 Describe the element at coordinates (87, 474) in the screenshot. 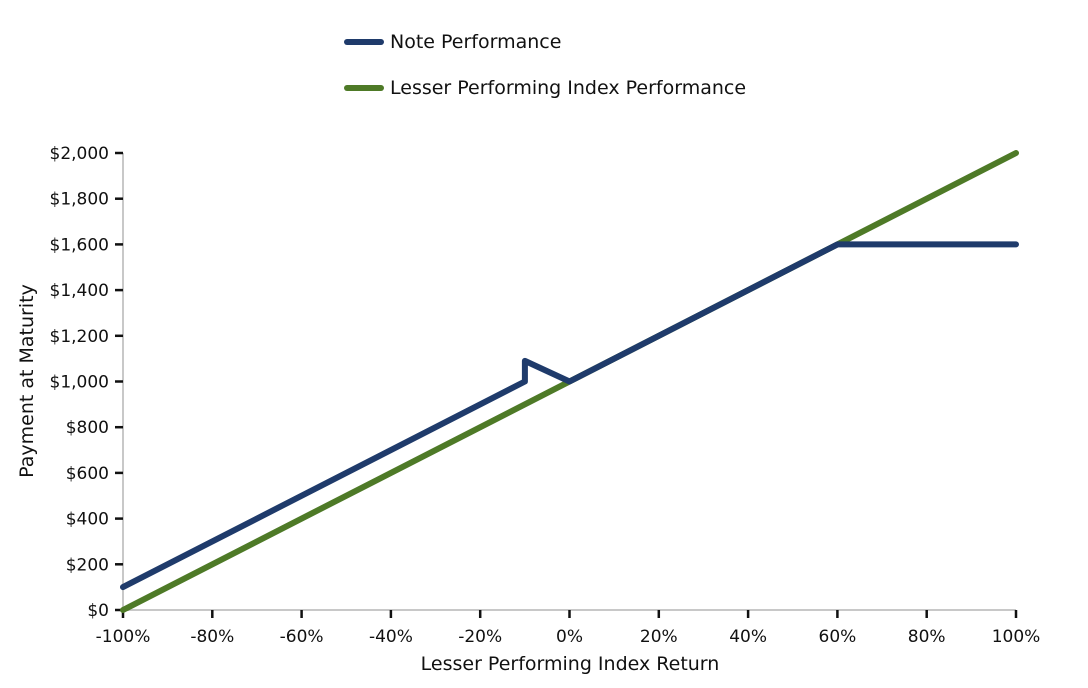

I see `y-tick-label: $600` at that location.